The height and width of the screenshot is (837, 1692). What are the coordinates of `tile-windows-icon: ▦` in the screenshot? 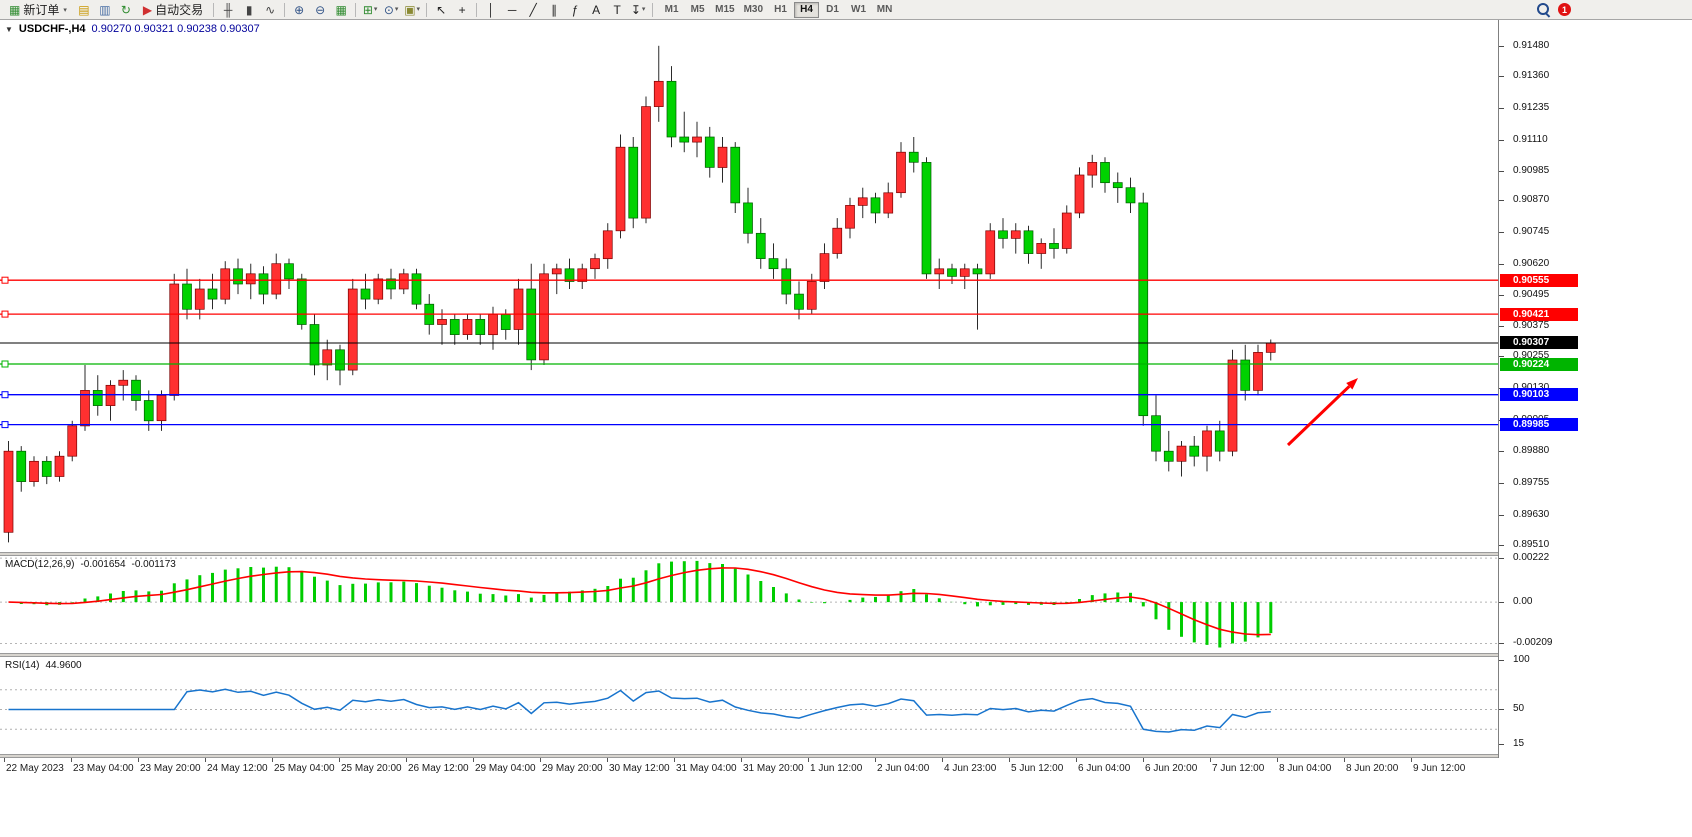 It's located at (341, 9).